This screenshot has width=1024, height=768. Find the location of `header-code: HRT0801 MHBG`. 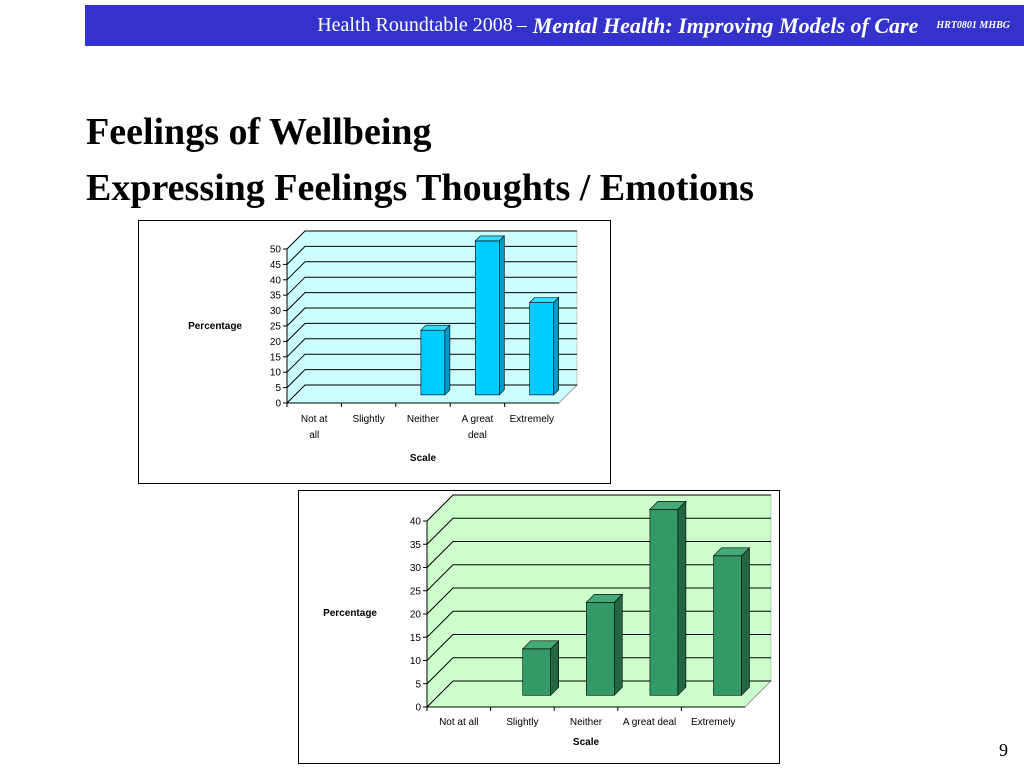

header-code: HRT0801 MHBG is located at coordinates (973, 25).